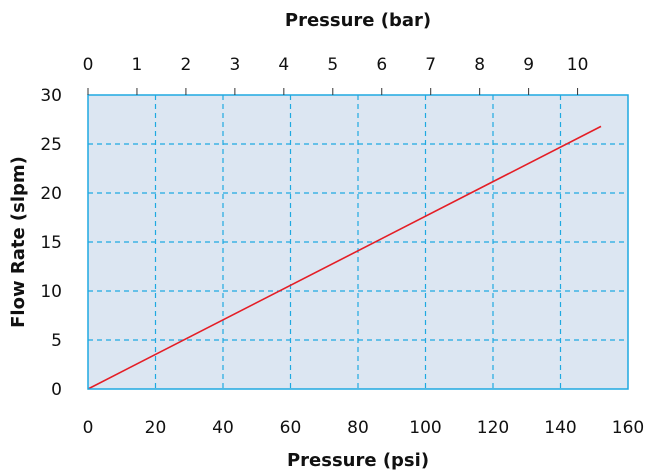 This screenshot has width=650, height=476. What do you see at coordinates (56, 341) in the screenshot?
I see `y-tick-label: 5` at bounding box center [56, 341].